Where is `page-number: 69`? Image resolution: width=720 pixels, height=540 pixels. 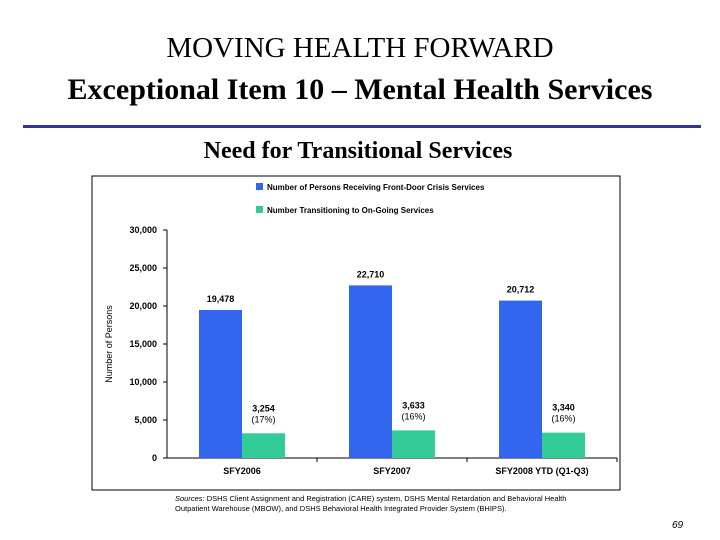
page-number: 69 is located at coordinates (678, 525).